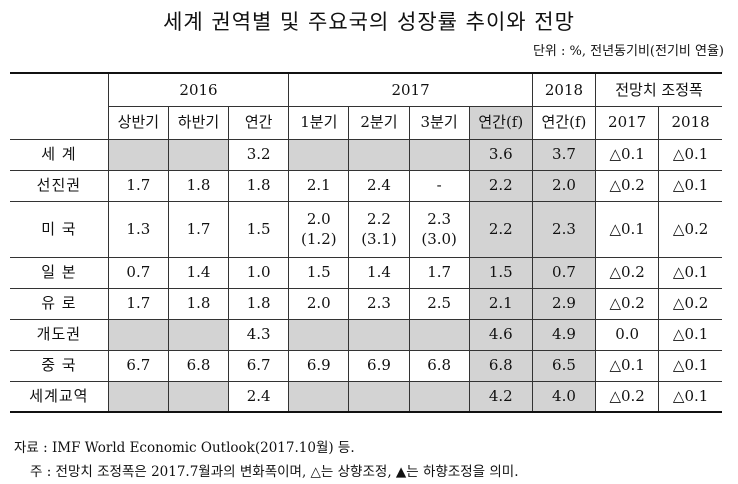  I want to click on cell-q3: 1.7, so click(439, 272).